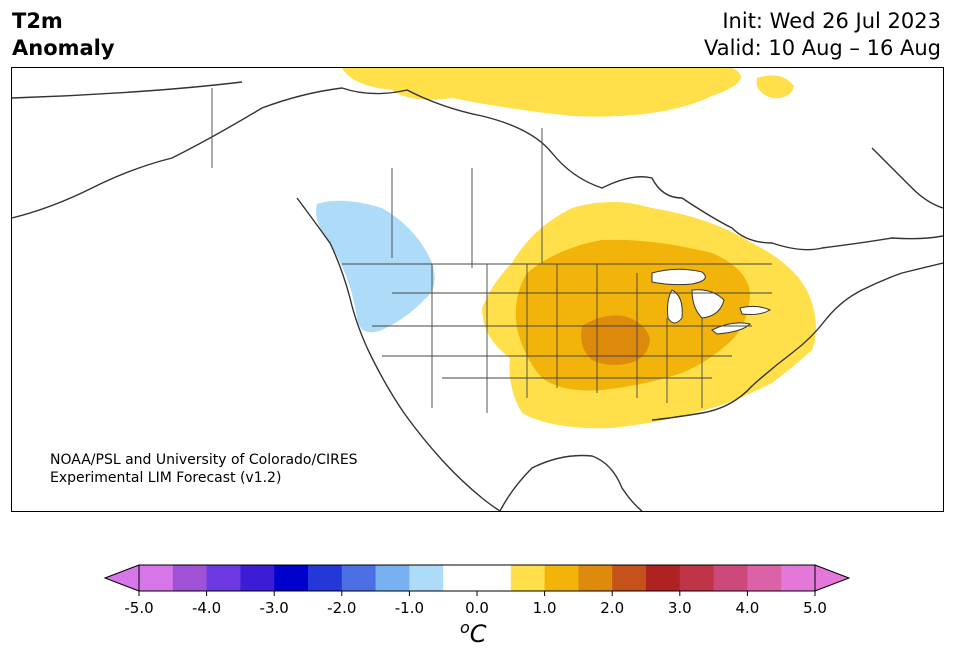 The height and width of the screenshot is (659, 953). I want to click on init-date: Init: Wed 26 Jul 2023, so click(831, 21).